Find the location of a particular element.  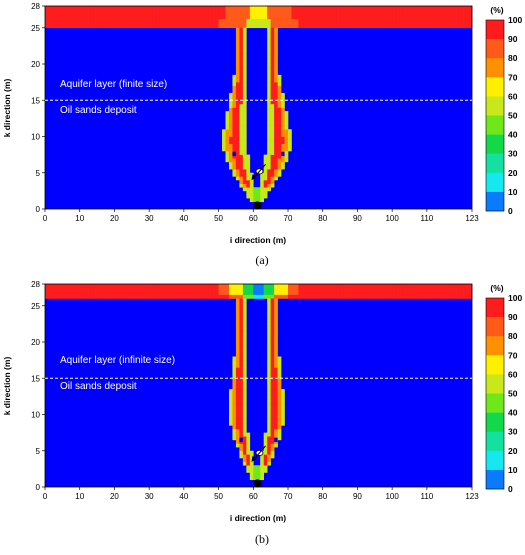

colorbar-segment is located at coordinates (495, 106).